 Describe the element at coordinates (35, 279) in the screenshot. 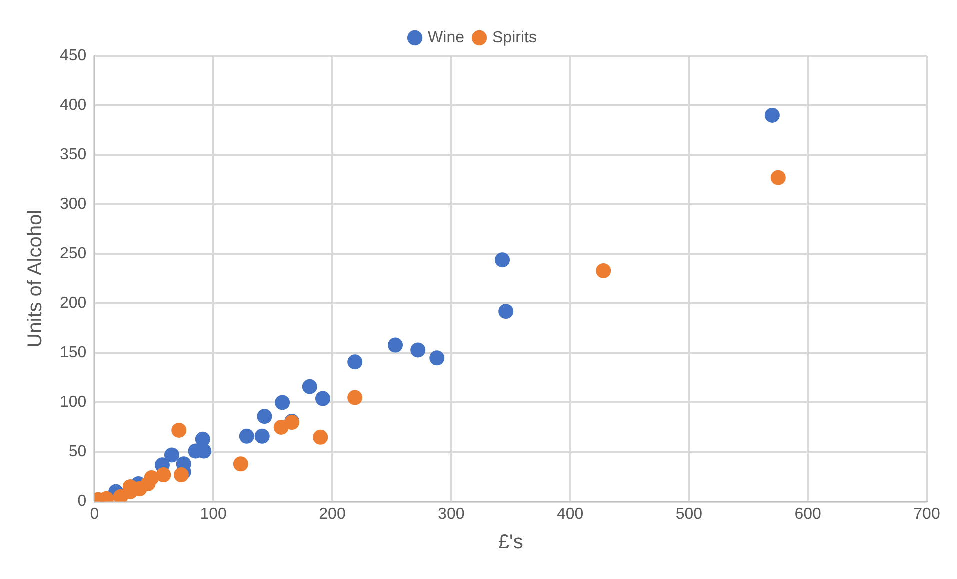

I see `y-axis-title: Units of Alcohol` at that location.